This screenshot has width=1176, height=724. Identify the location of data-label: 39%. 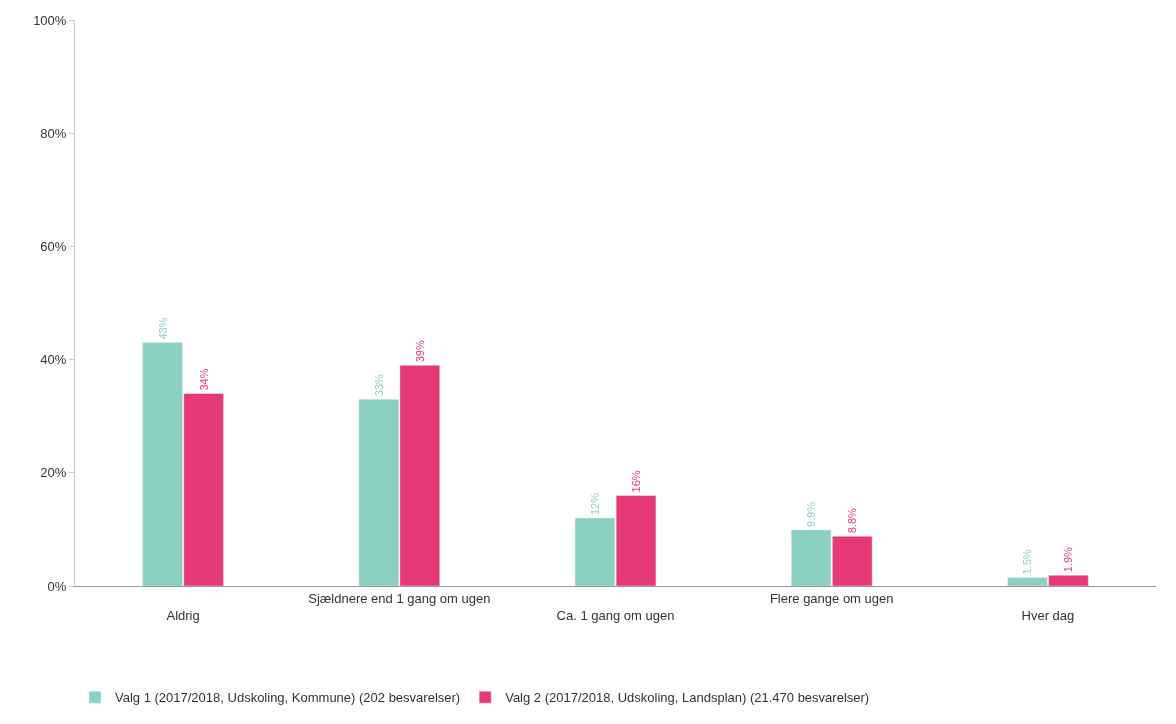
(419, 351).